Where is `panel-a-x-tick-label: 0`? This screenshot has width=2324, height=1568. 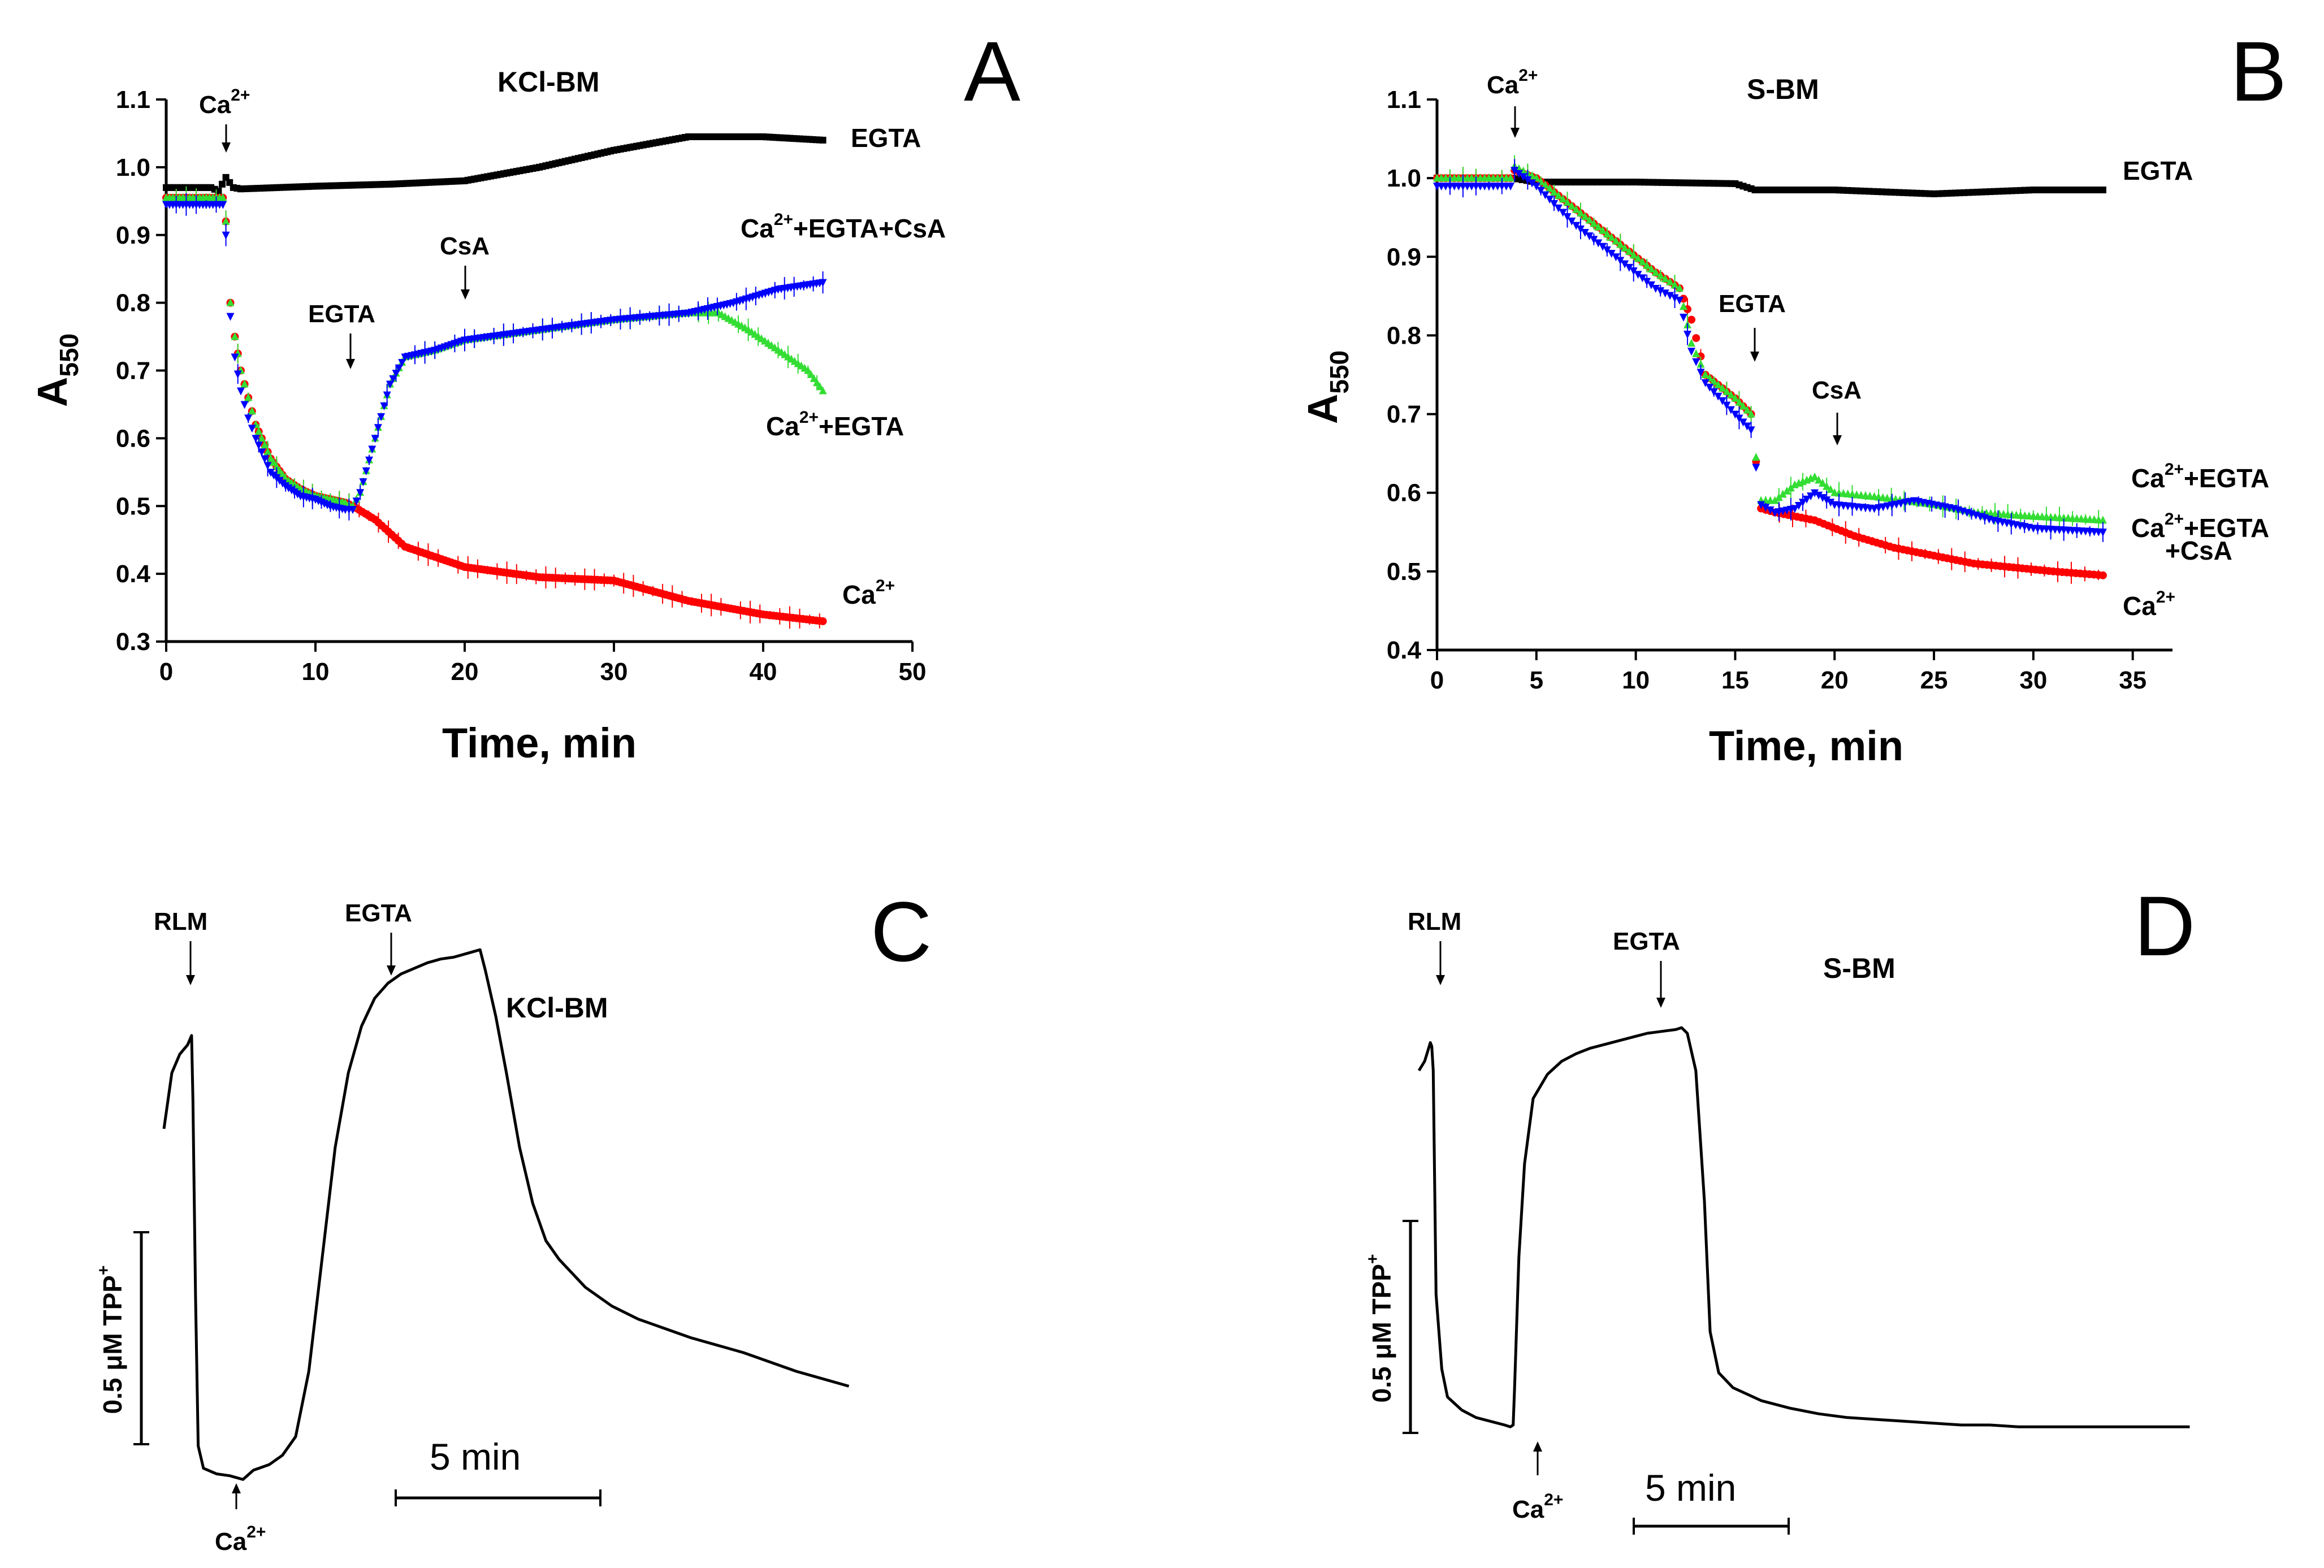
panel-a-x-tick-label: 0 is located at coordinates (166, 672).